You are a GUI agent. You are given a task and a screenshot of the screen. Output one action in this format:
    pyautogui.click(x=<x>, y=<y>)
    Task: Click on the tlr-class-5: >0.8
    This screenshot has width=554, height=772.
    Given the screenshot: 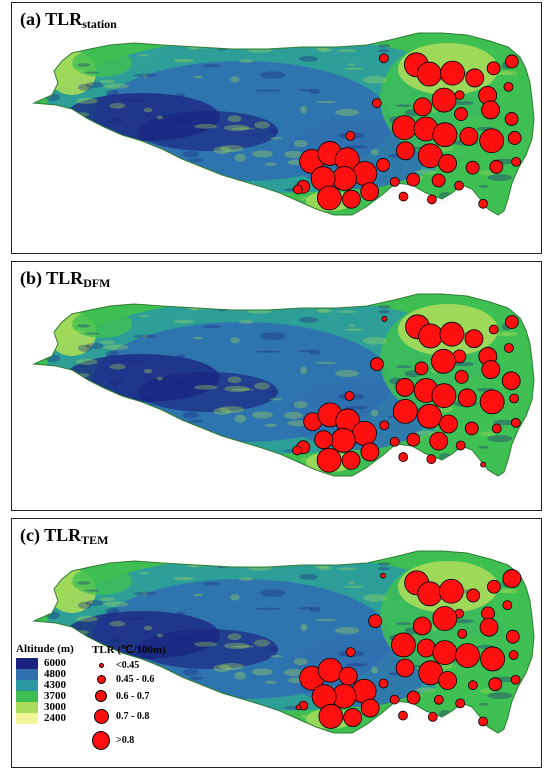 What is the action you would take?
    pyautogui.click(x=129, y=740)
    